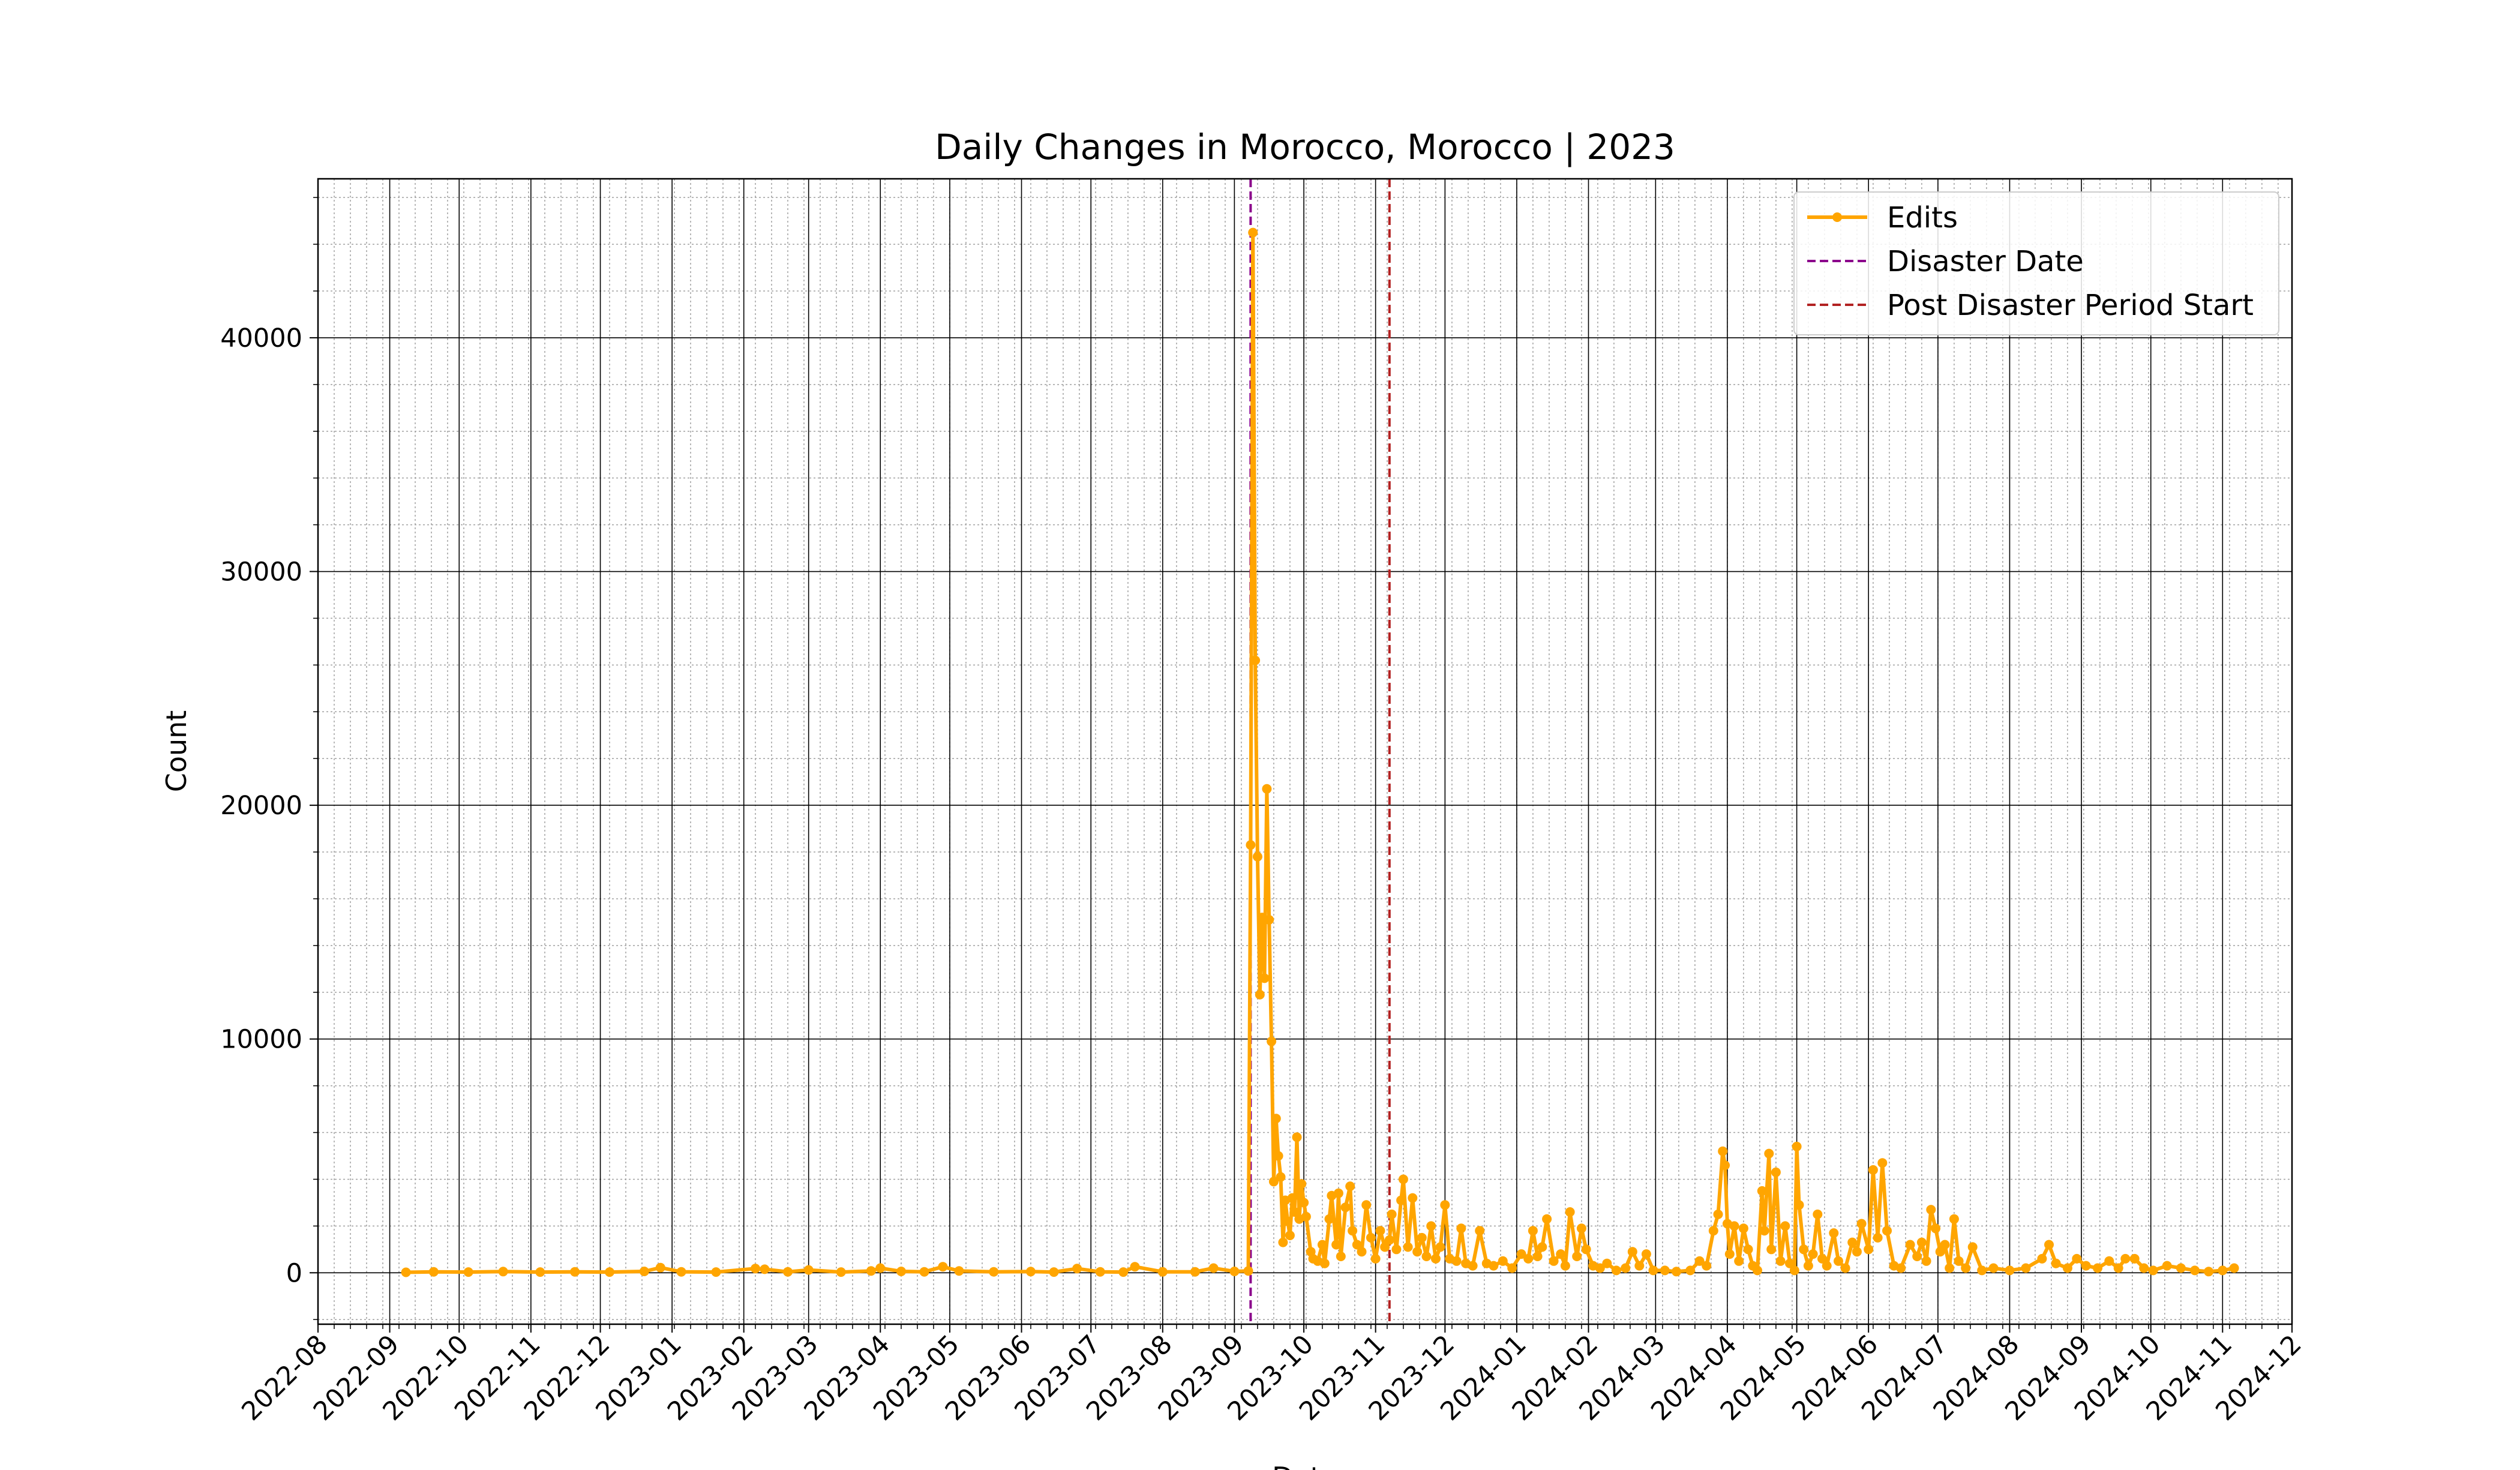 The image size is (2520, 1470). Describe the element at coordinates (261, 806) in the screenshot. I see `y-tick-label: 20000` at that location.